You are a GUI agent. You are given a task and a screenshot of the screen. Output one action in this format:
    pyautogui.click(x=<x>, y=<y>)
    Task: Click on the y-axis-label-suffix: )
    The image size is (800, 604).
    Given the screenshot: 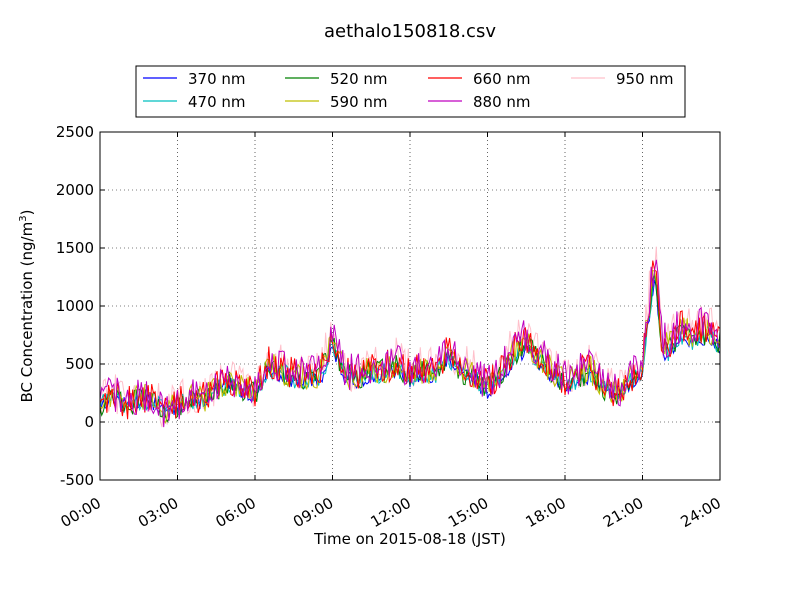 What is the action you would take?
    pyautogui.click(x=27, y=213)
    